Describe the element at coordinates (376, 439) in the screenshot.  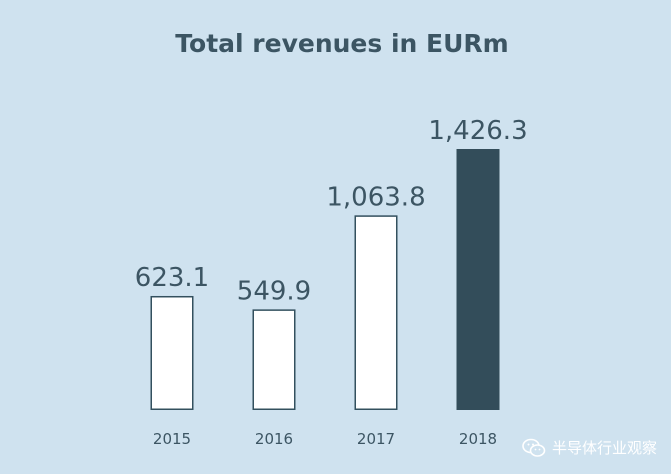
I see `tick-label-2017: 2017` at that location.